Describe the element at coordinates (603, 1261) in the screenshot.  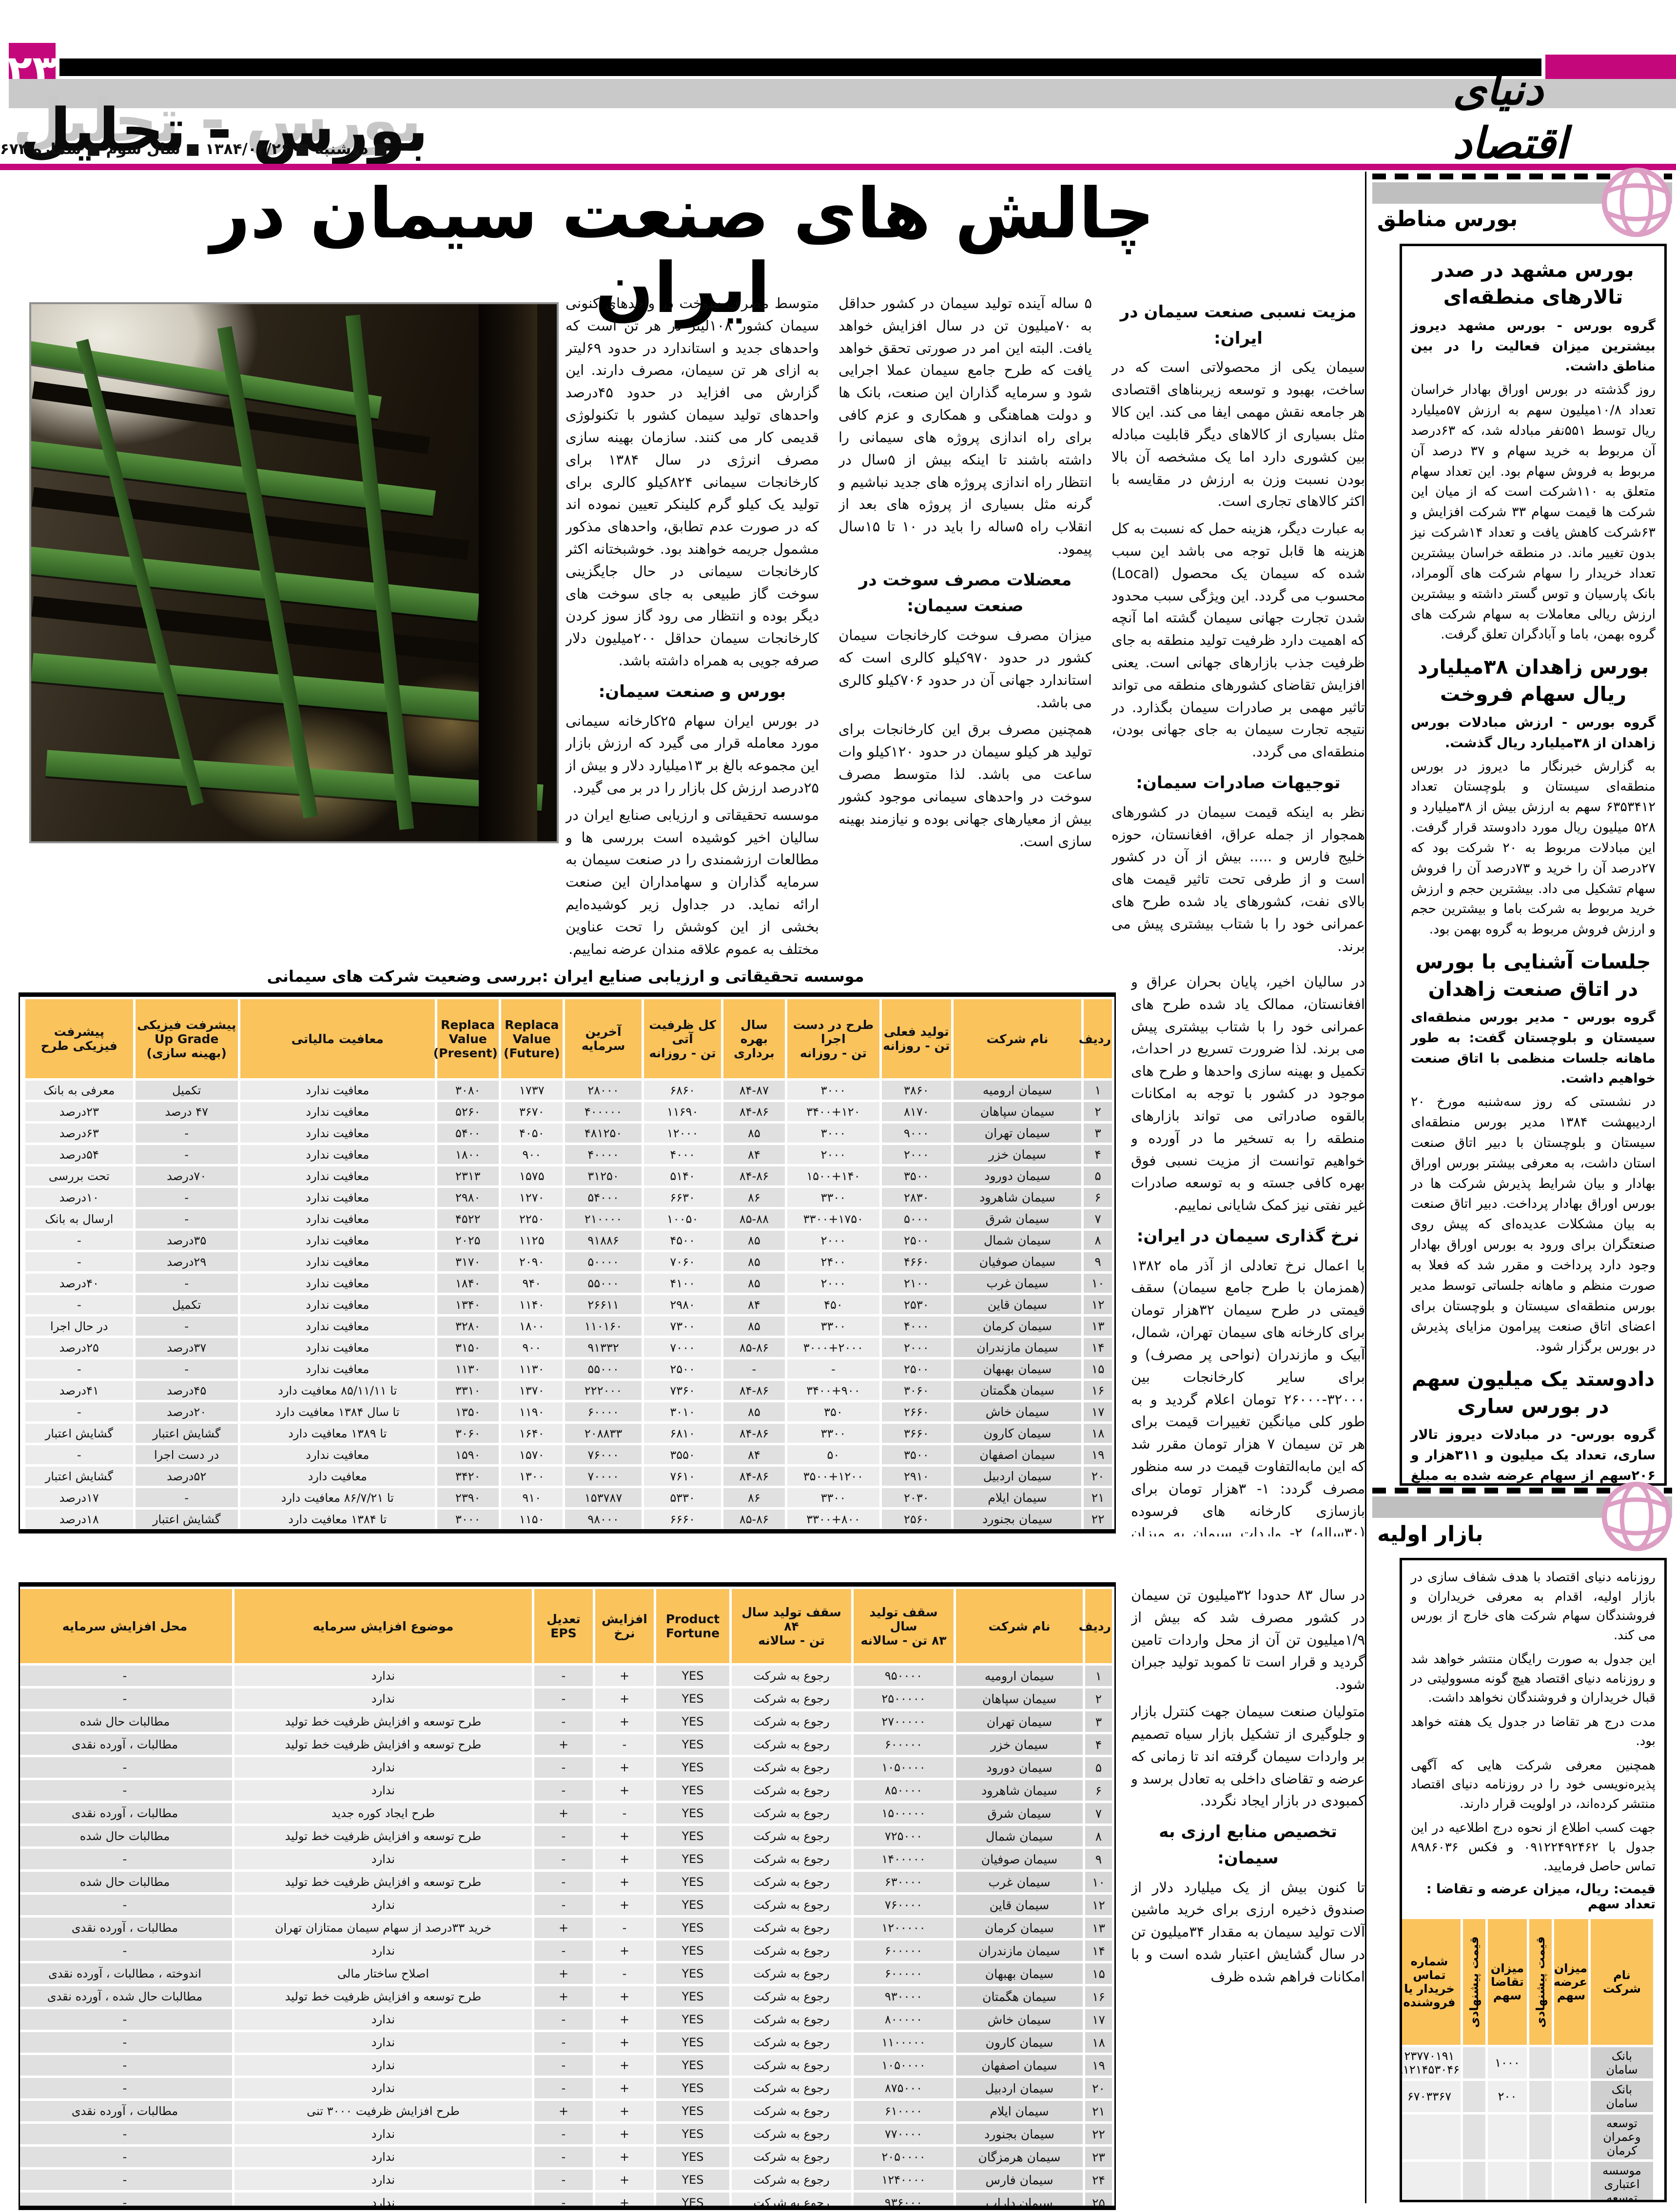
I see `table-cell: ۵۰۰۰۰` at that location.